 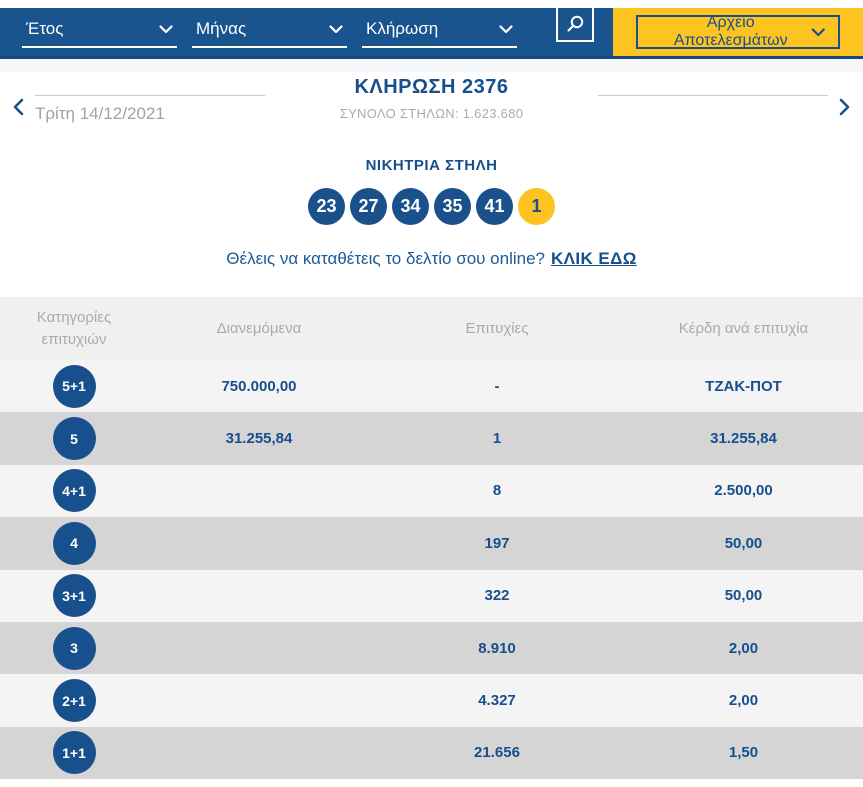 I want to click on header-distributed: Διανεμόμενα, so click(x=259, y=328).